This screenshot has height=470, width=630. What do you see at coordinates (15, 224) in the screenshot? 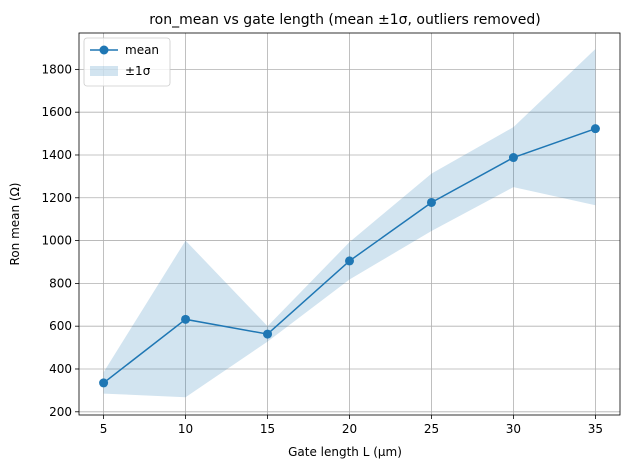
I see `y-axis-label: Ron mean (Ω)` at bounding box center [15, 224].